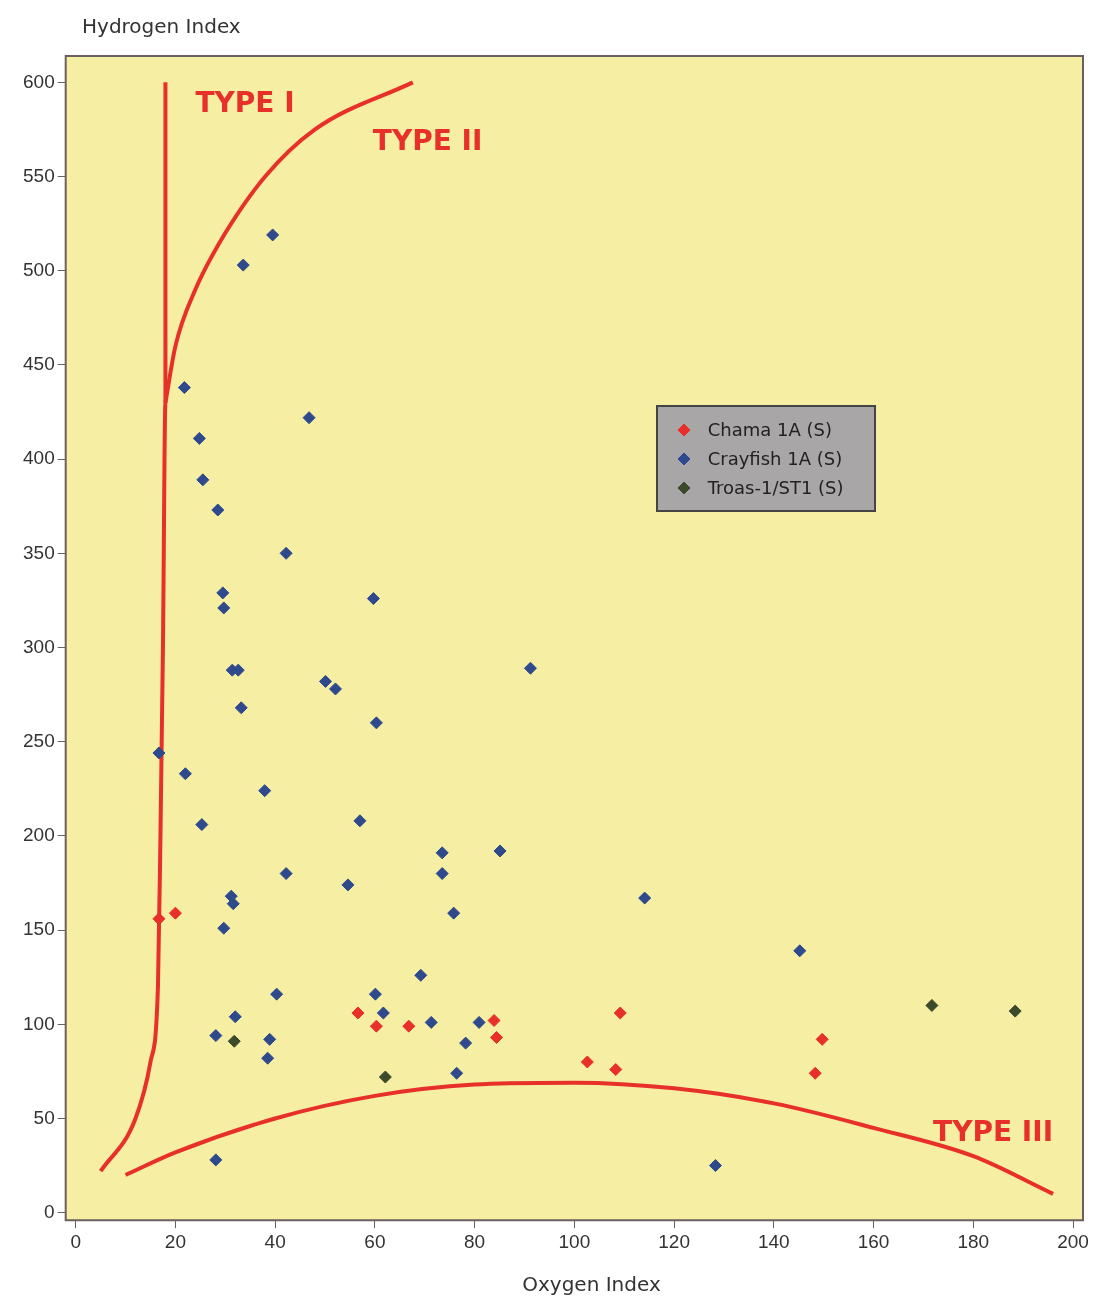 The image size is (1093, 1303). Describe the element at coordinates (1073, 1241) in the screenshot. I see `x-tick-label: 200` at that location.